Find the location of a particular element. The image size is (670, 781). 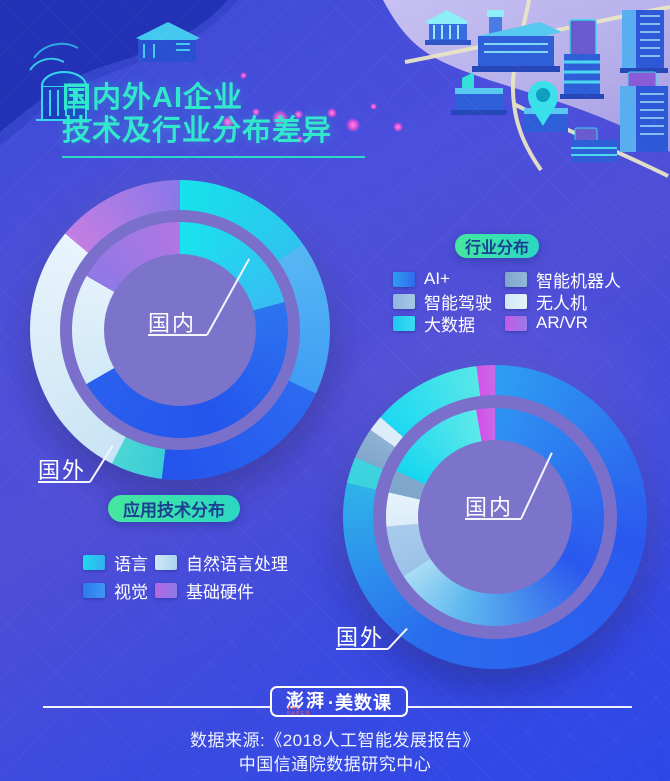

industry-outer-ring-label: 国外 is located at coordinates (360, 637).